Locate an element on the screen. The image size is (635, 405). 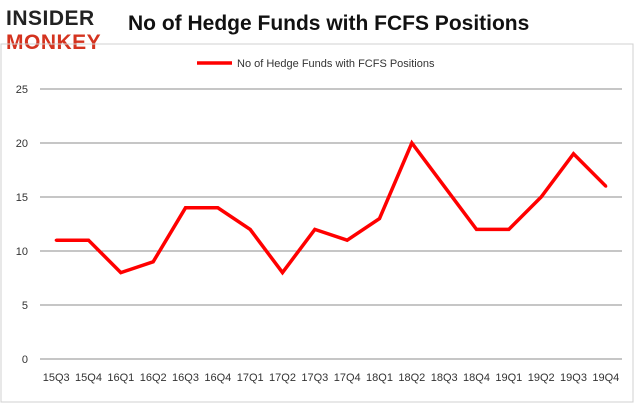
x-tick-label: 17Q3 is located at coordinates (314, 378).